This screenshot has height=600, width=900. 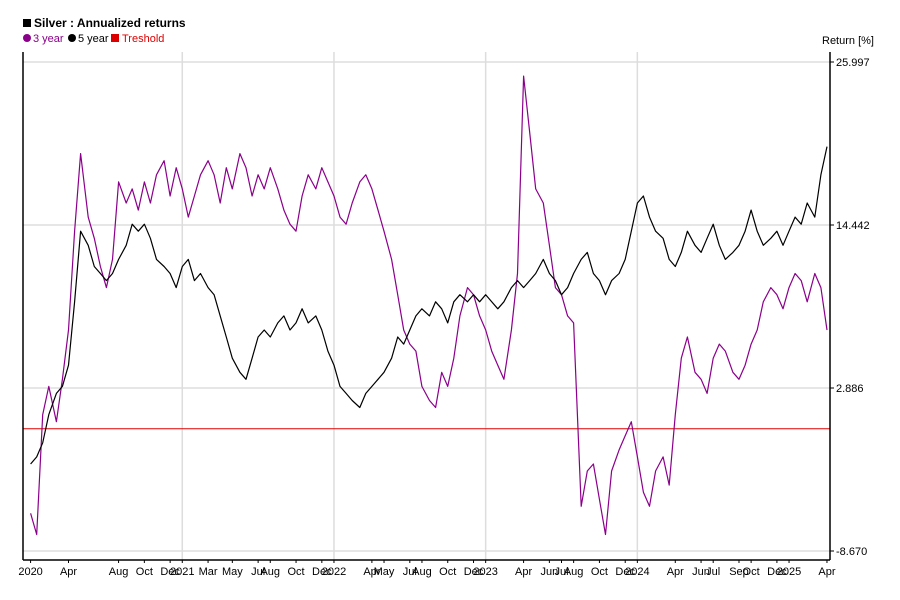 I want to click on y-tick-label: 2.886, so click(x=850, y=389).